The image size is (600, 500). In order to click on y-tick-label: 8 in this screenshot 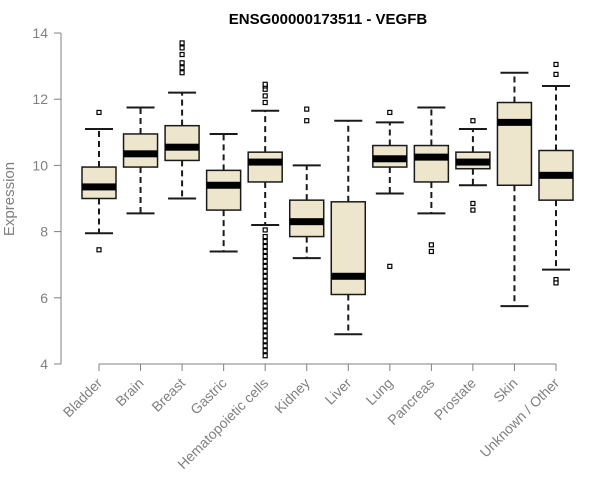, I will do `click(44, 232)`.